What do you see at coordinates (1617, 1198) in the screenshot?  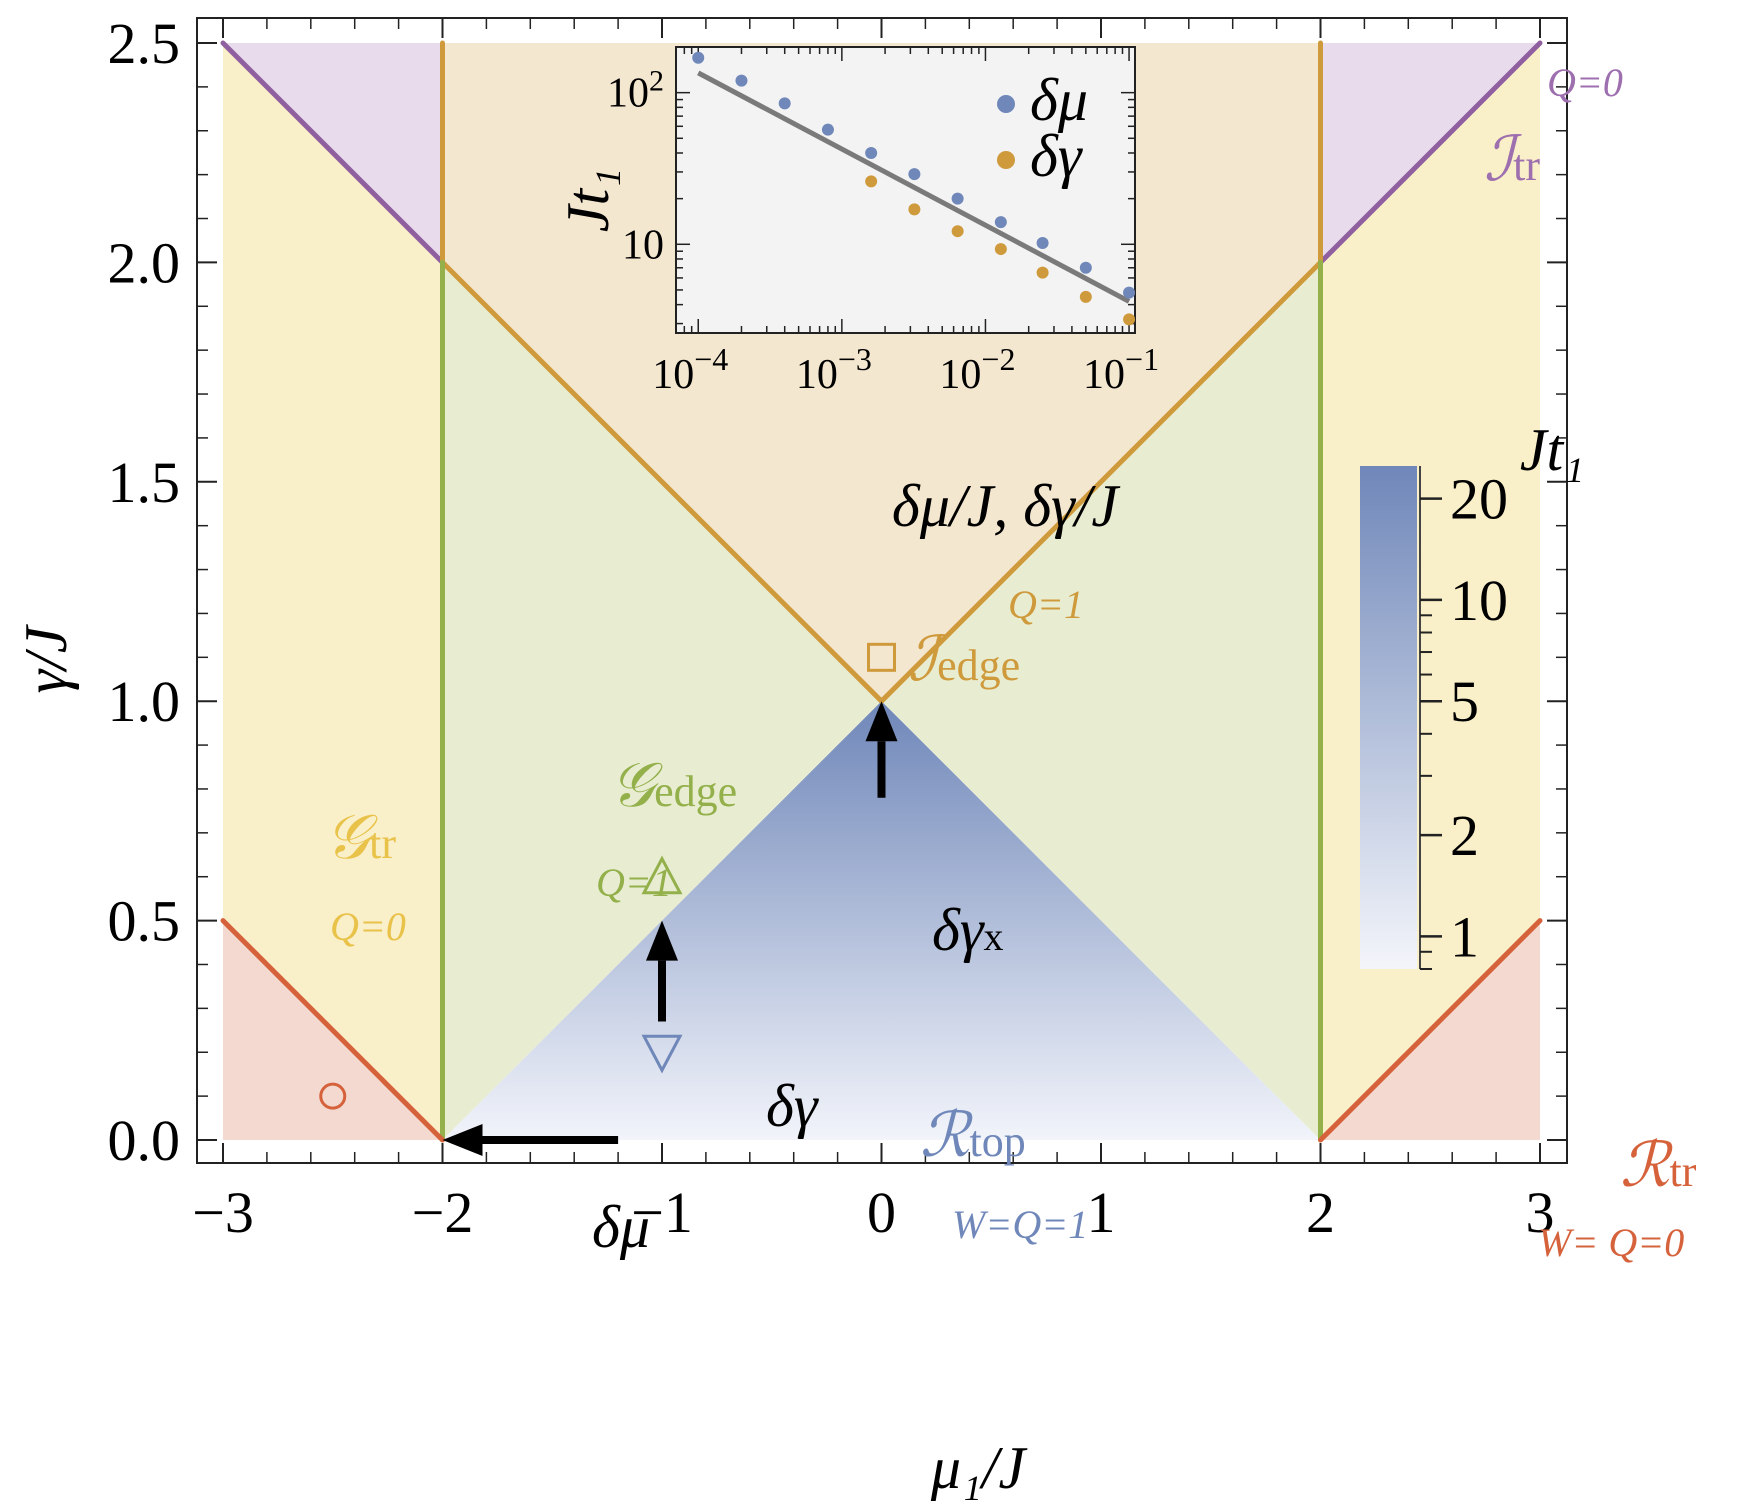 I see `region-label-r-tr: ℛtr W= Q=0` at bounding box center [1617, 1198].